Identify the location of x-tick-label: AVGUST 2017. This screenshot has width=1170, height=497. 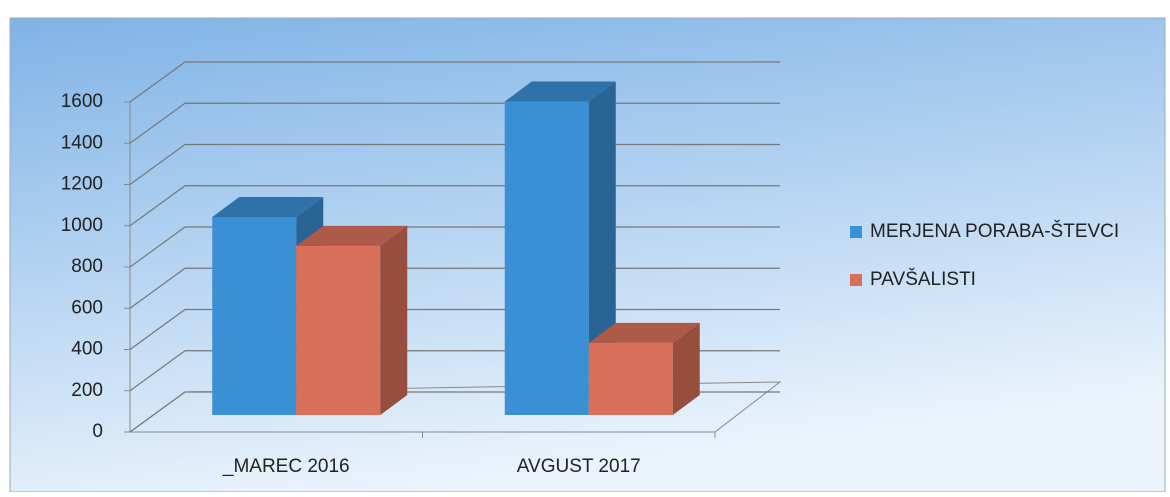
(579, 466).